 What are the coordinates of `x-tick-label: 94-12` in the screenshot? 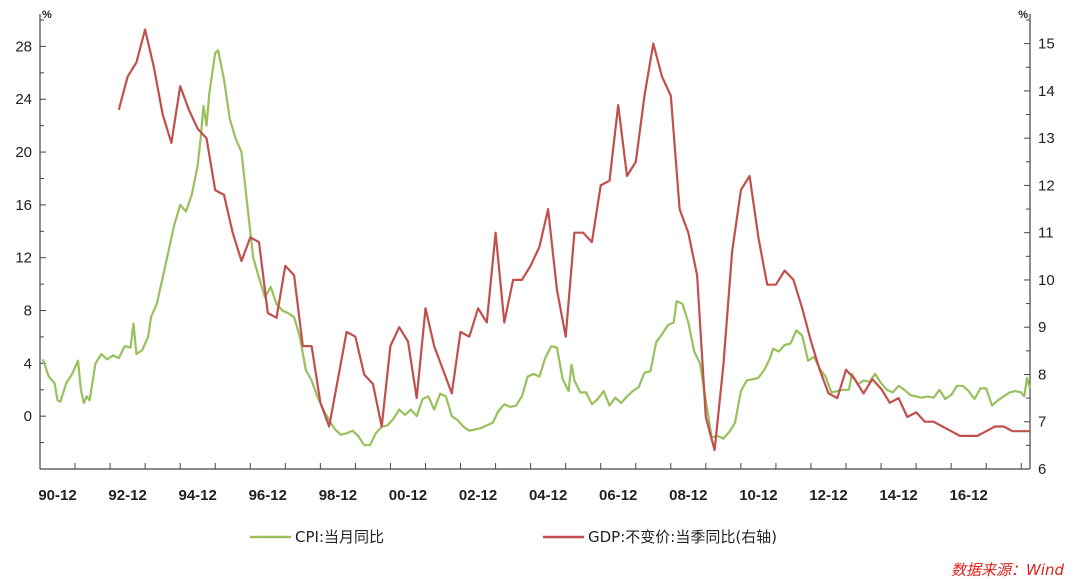 It's located at (198, 495).